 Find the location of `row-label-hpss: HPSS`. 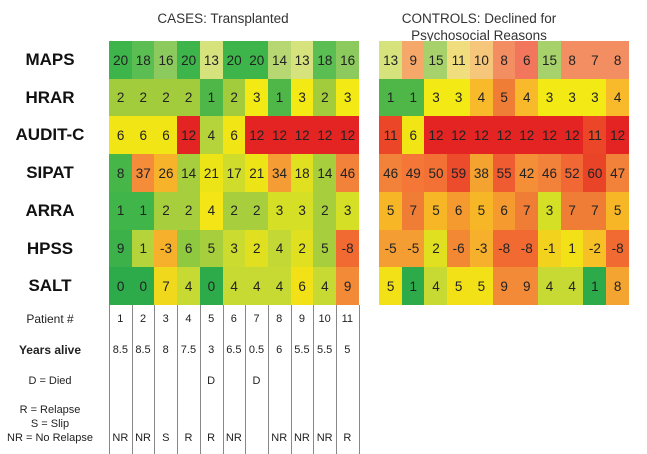

row-label-hpss: HPSS is located at coordinates (50, 248).